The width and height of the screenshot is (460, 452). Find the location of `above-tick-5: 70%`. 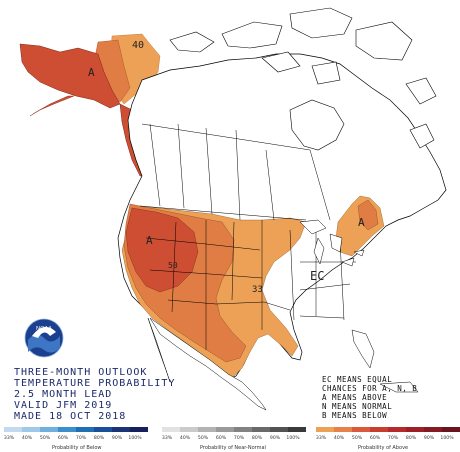

above-tick-5: 70% is located at coordinates (393, 438).